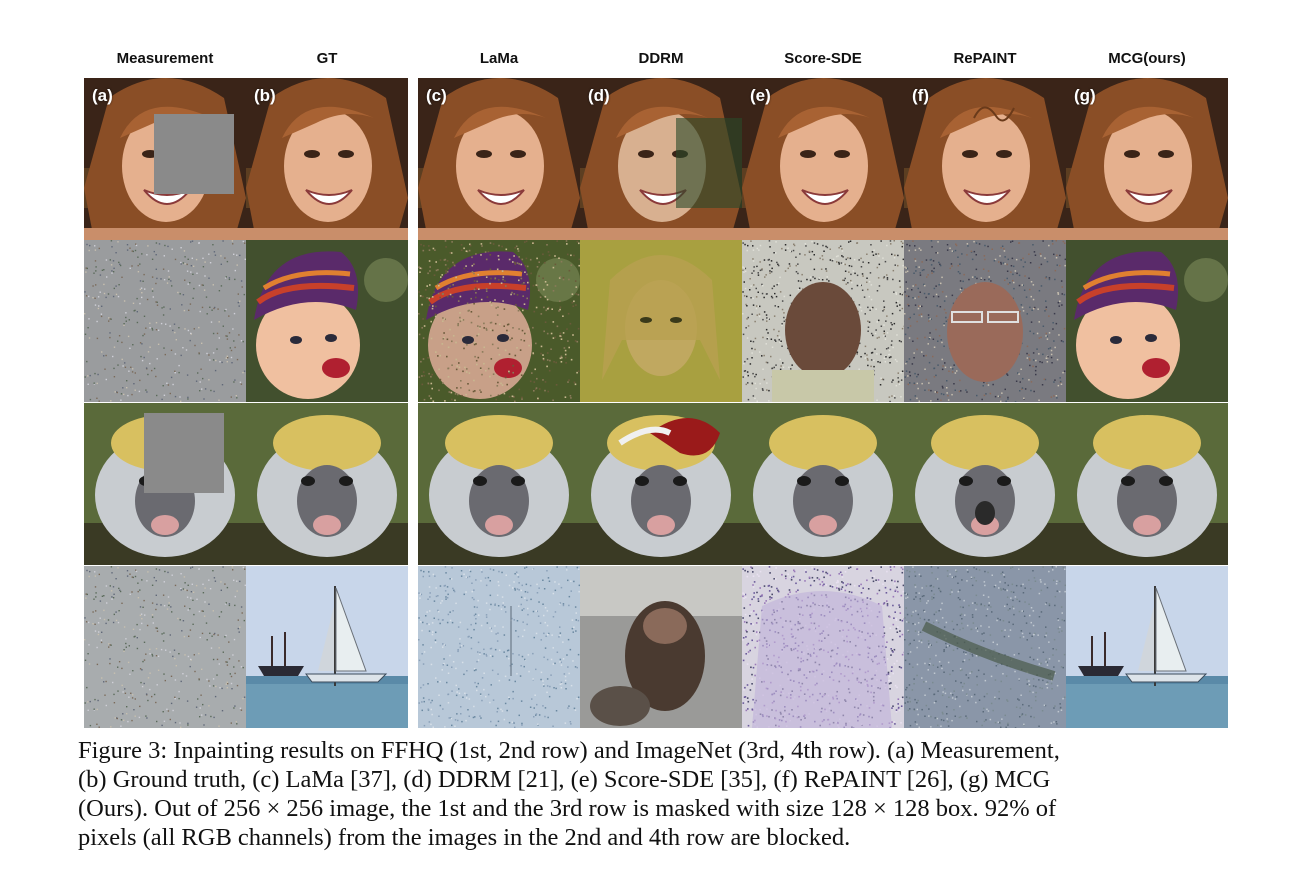 The image size is (1308, 890). I want to click on result-image-face-baby-lama, so click(499, 321).